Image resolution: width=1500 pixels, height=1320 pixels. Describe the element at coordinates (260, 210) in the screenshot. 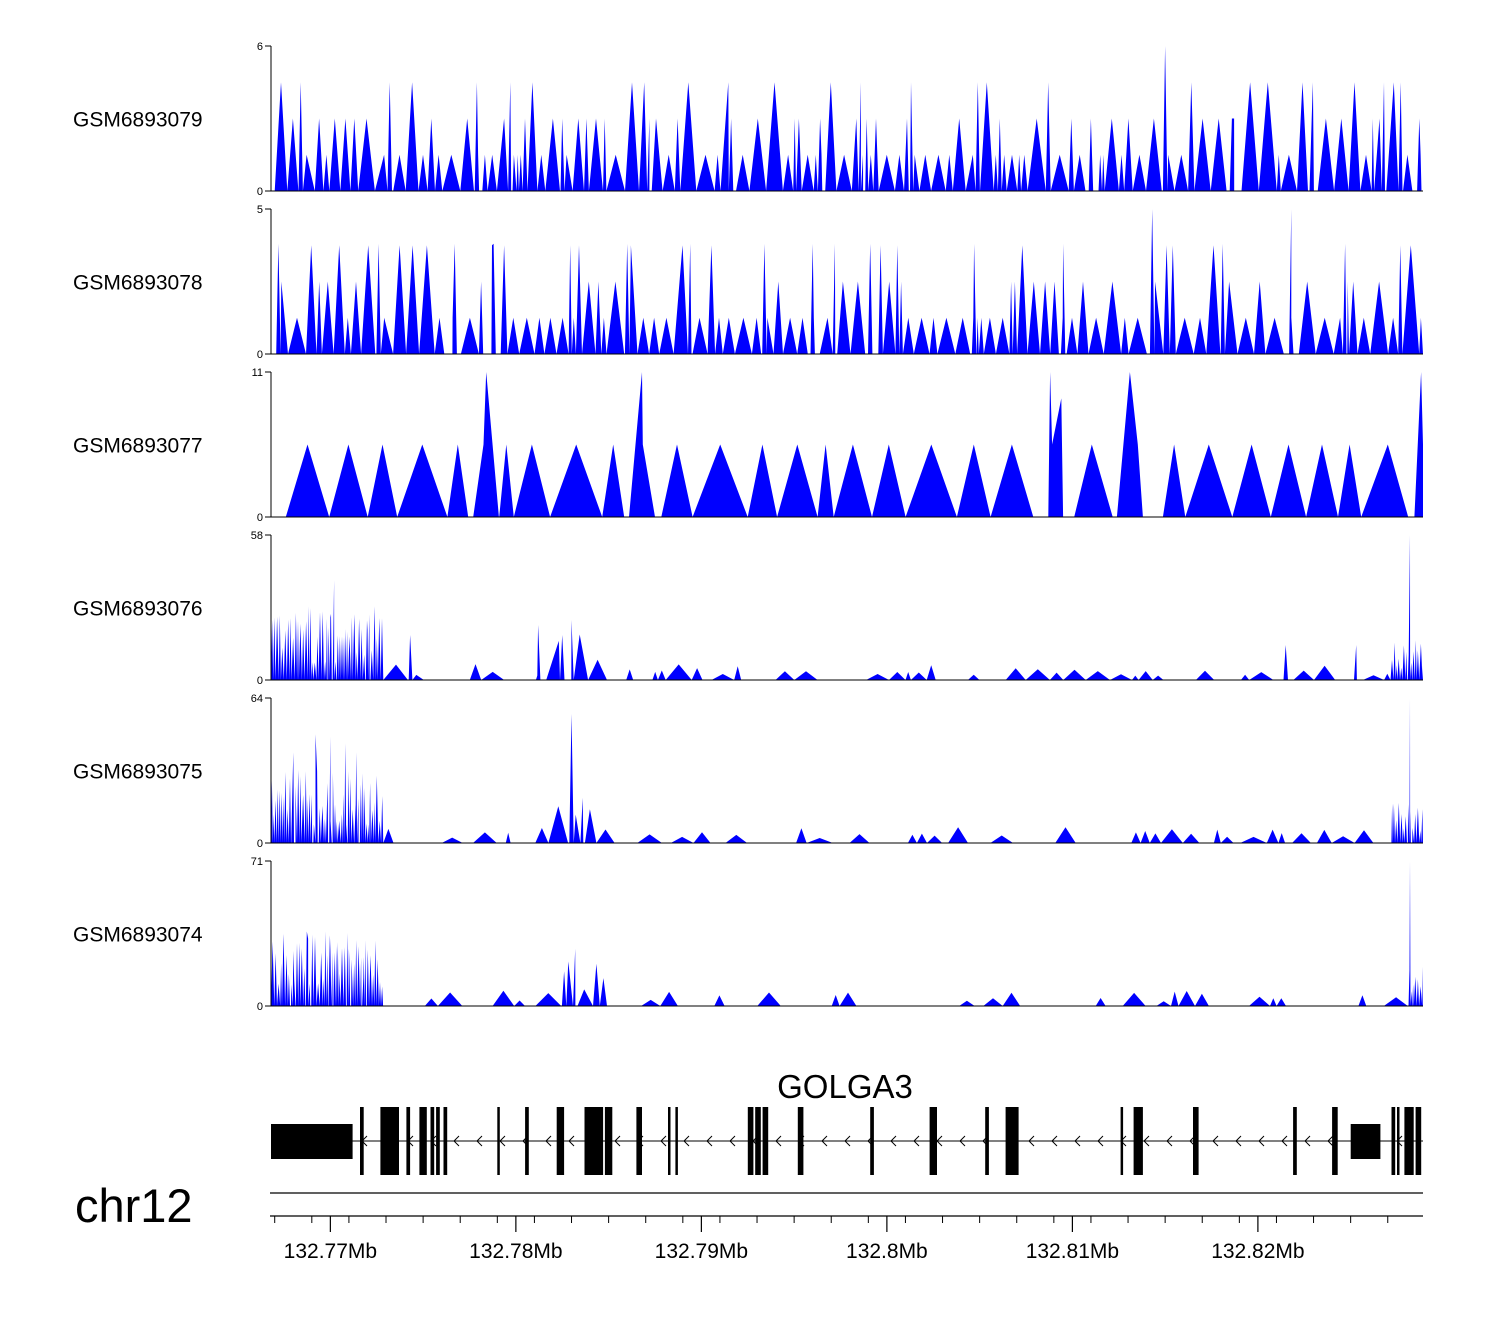

I see `y-axis-max-label: 5` at that location.